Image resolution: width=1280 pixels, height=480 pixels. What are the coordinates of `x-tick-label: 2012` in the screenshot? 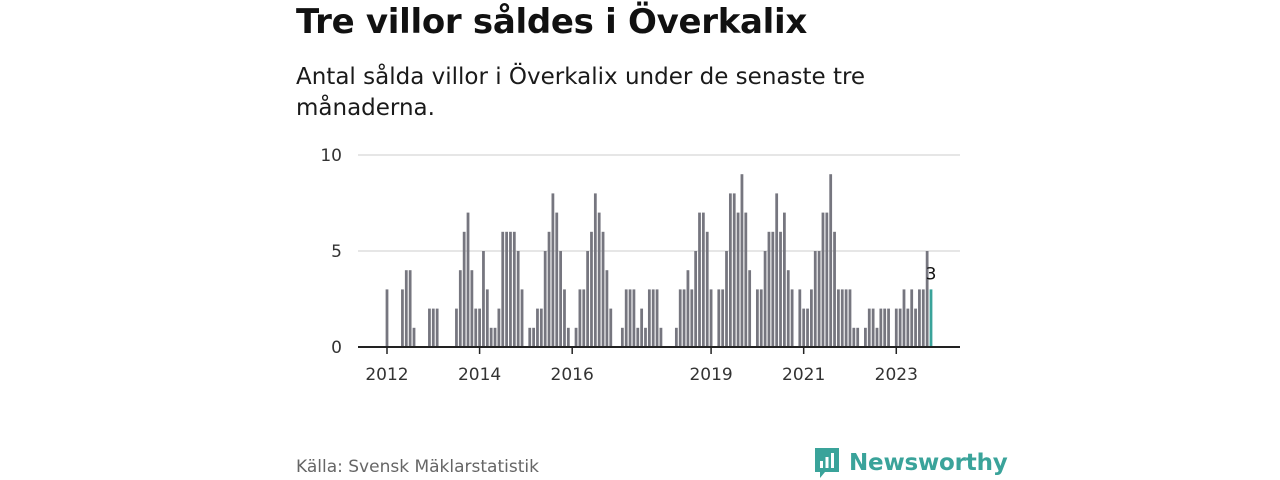 It's located at (386, 375).